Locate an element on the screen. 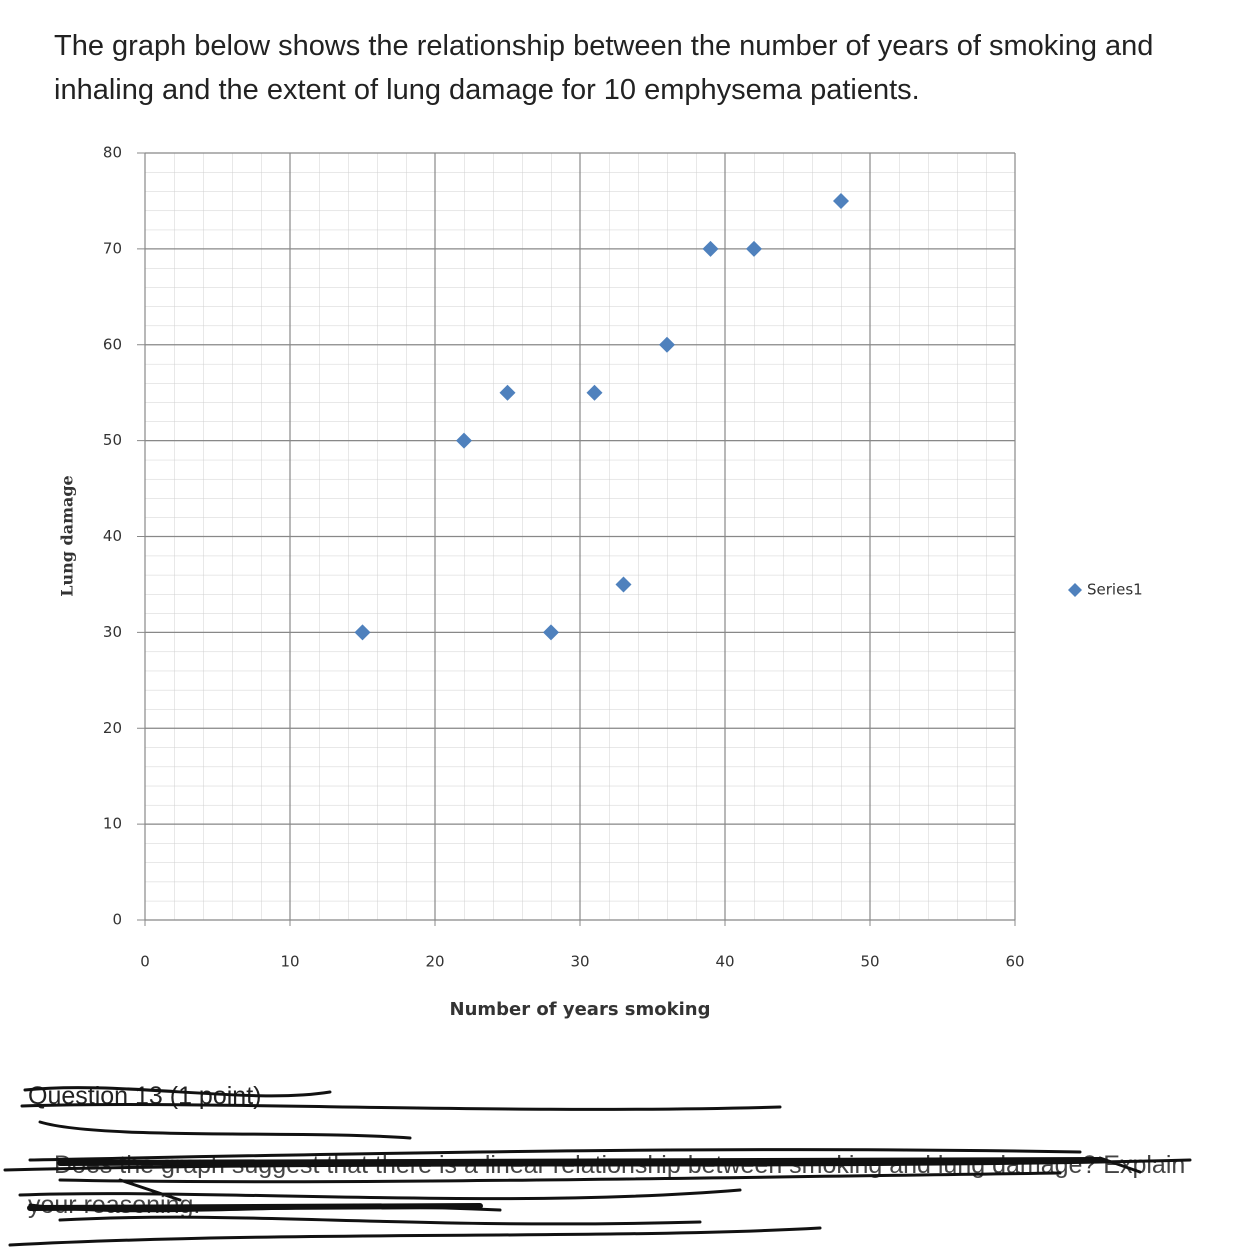  y-tick-label: 60 is located at coordinates (112, 344).